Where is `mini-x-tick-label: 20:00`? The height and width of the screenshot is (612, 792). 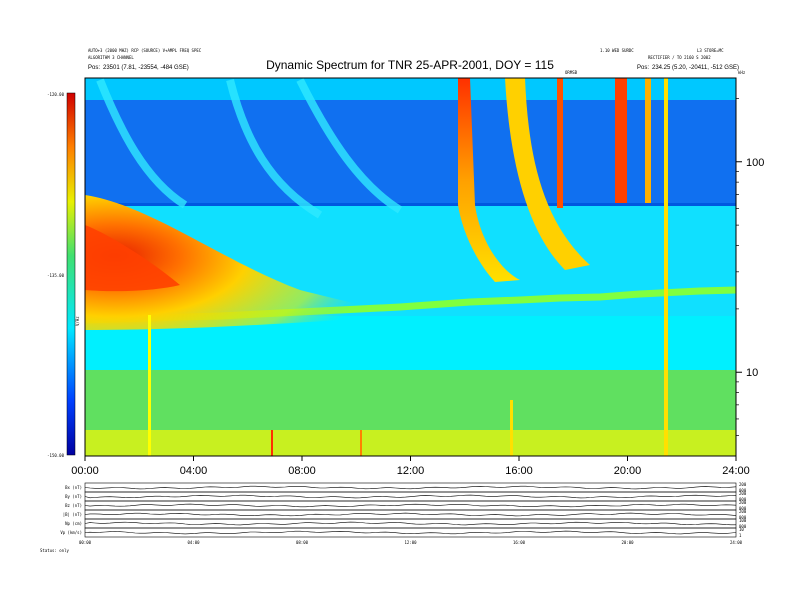
mini-x-tick-label: 20:00 is located at coordinates (627, 542).